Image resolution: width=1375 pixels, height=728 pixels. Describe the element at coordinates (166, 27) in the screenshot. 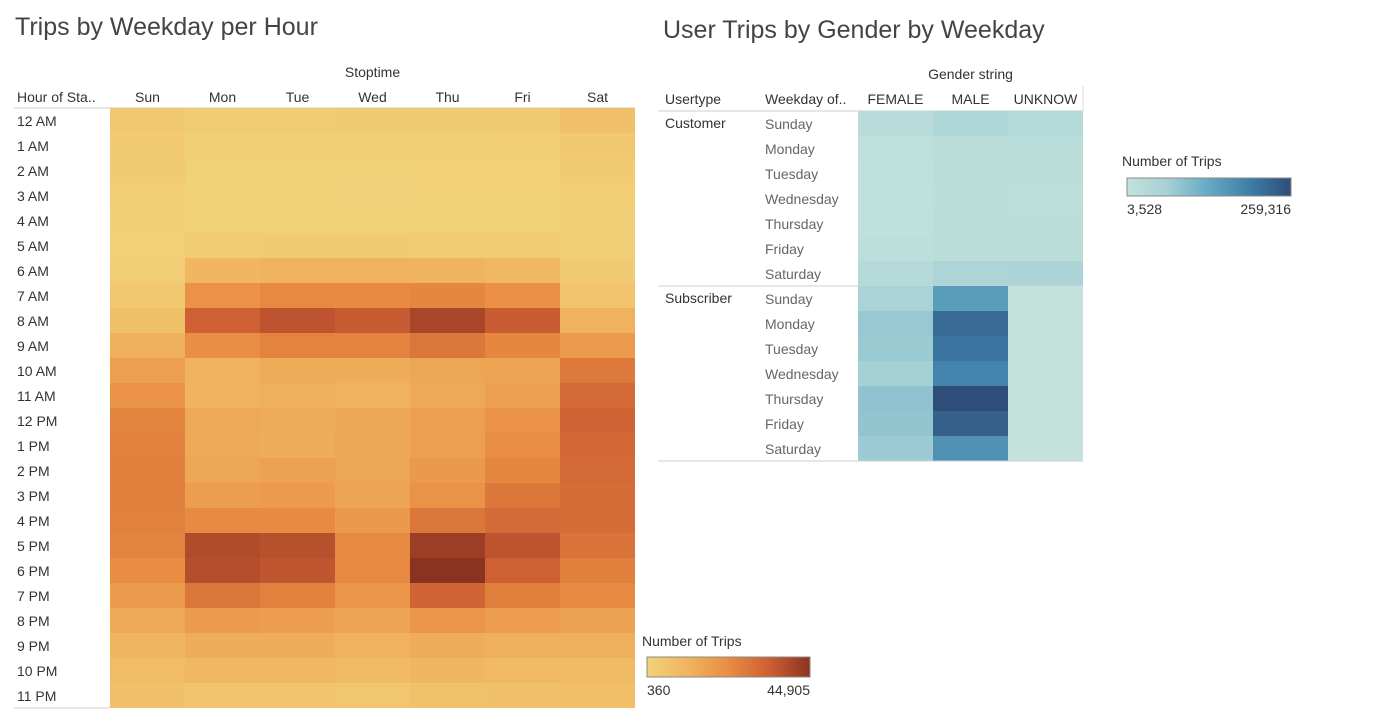

I see `hourly-chart-title: Trips by Weekday per Hour` at that location.